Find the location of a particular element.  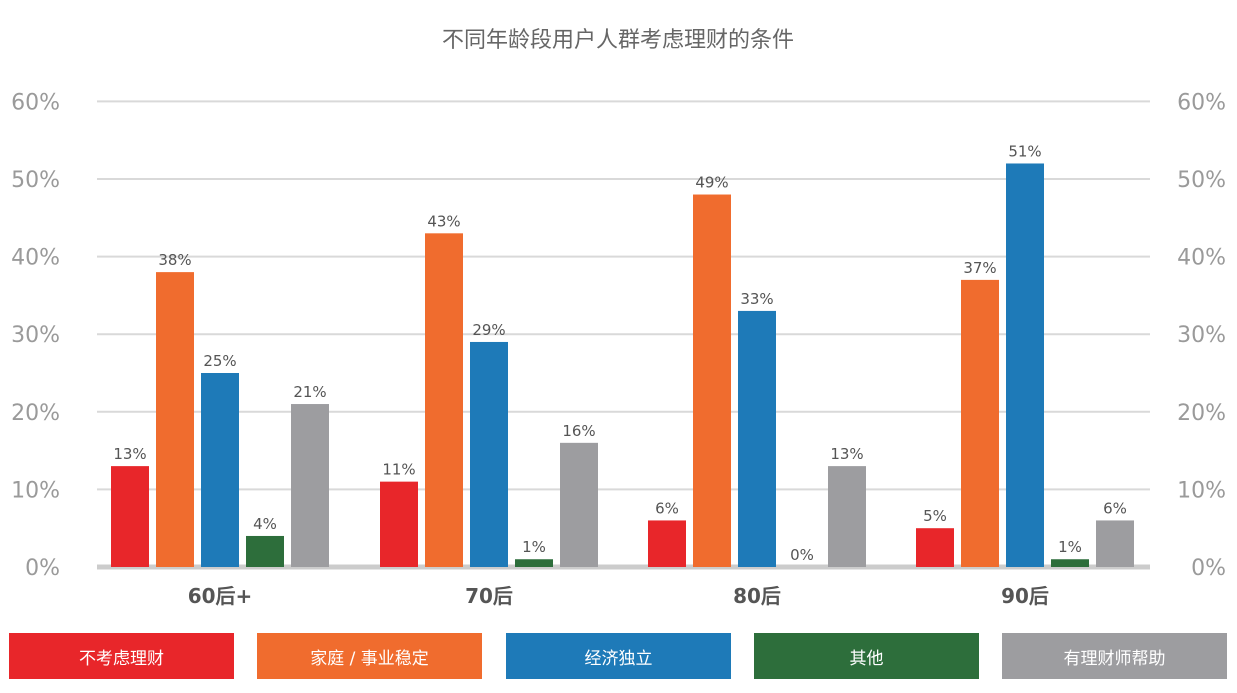

legend-label: 有理财师帮助 is located at coordinates (1114, 658).